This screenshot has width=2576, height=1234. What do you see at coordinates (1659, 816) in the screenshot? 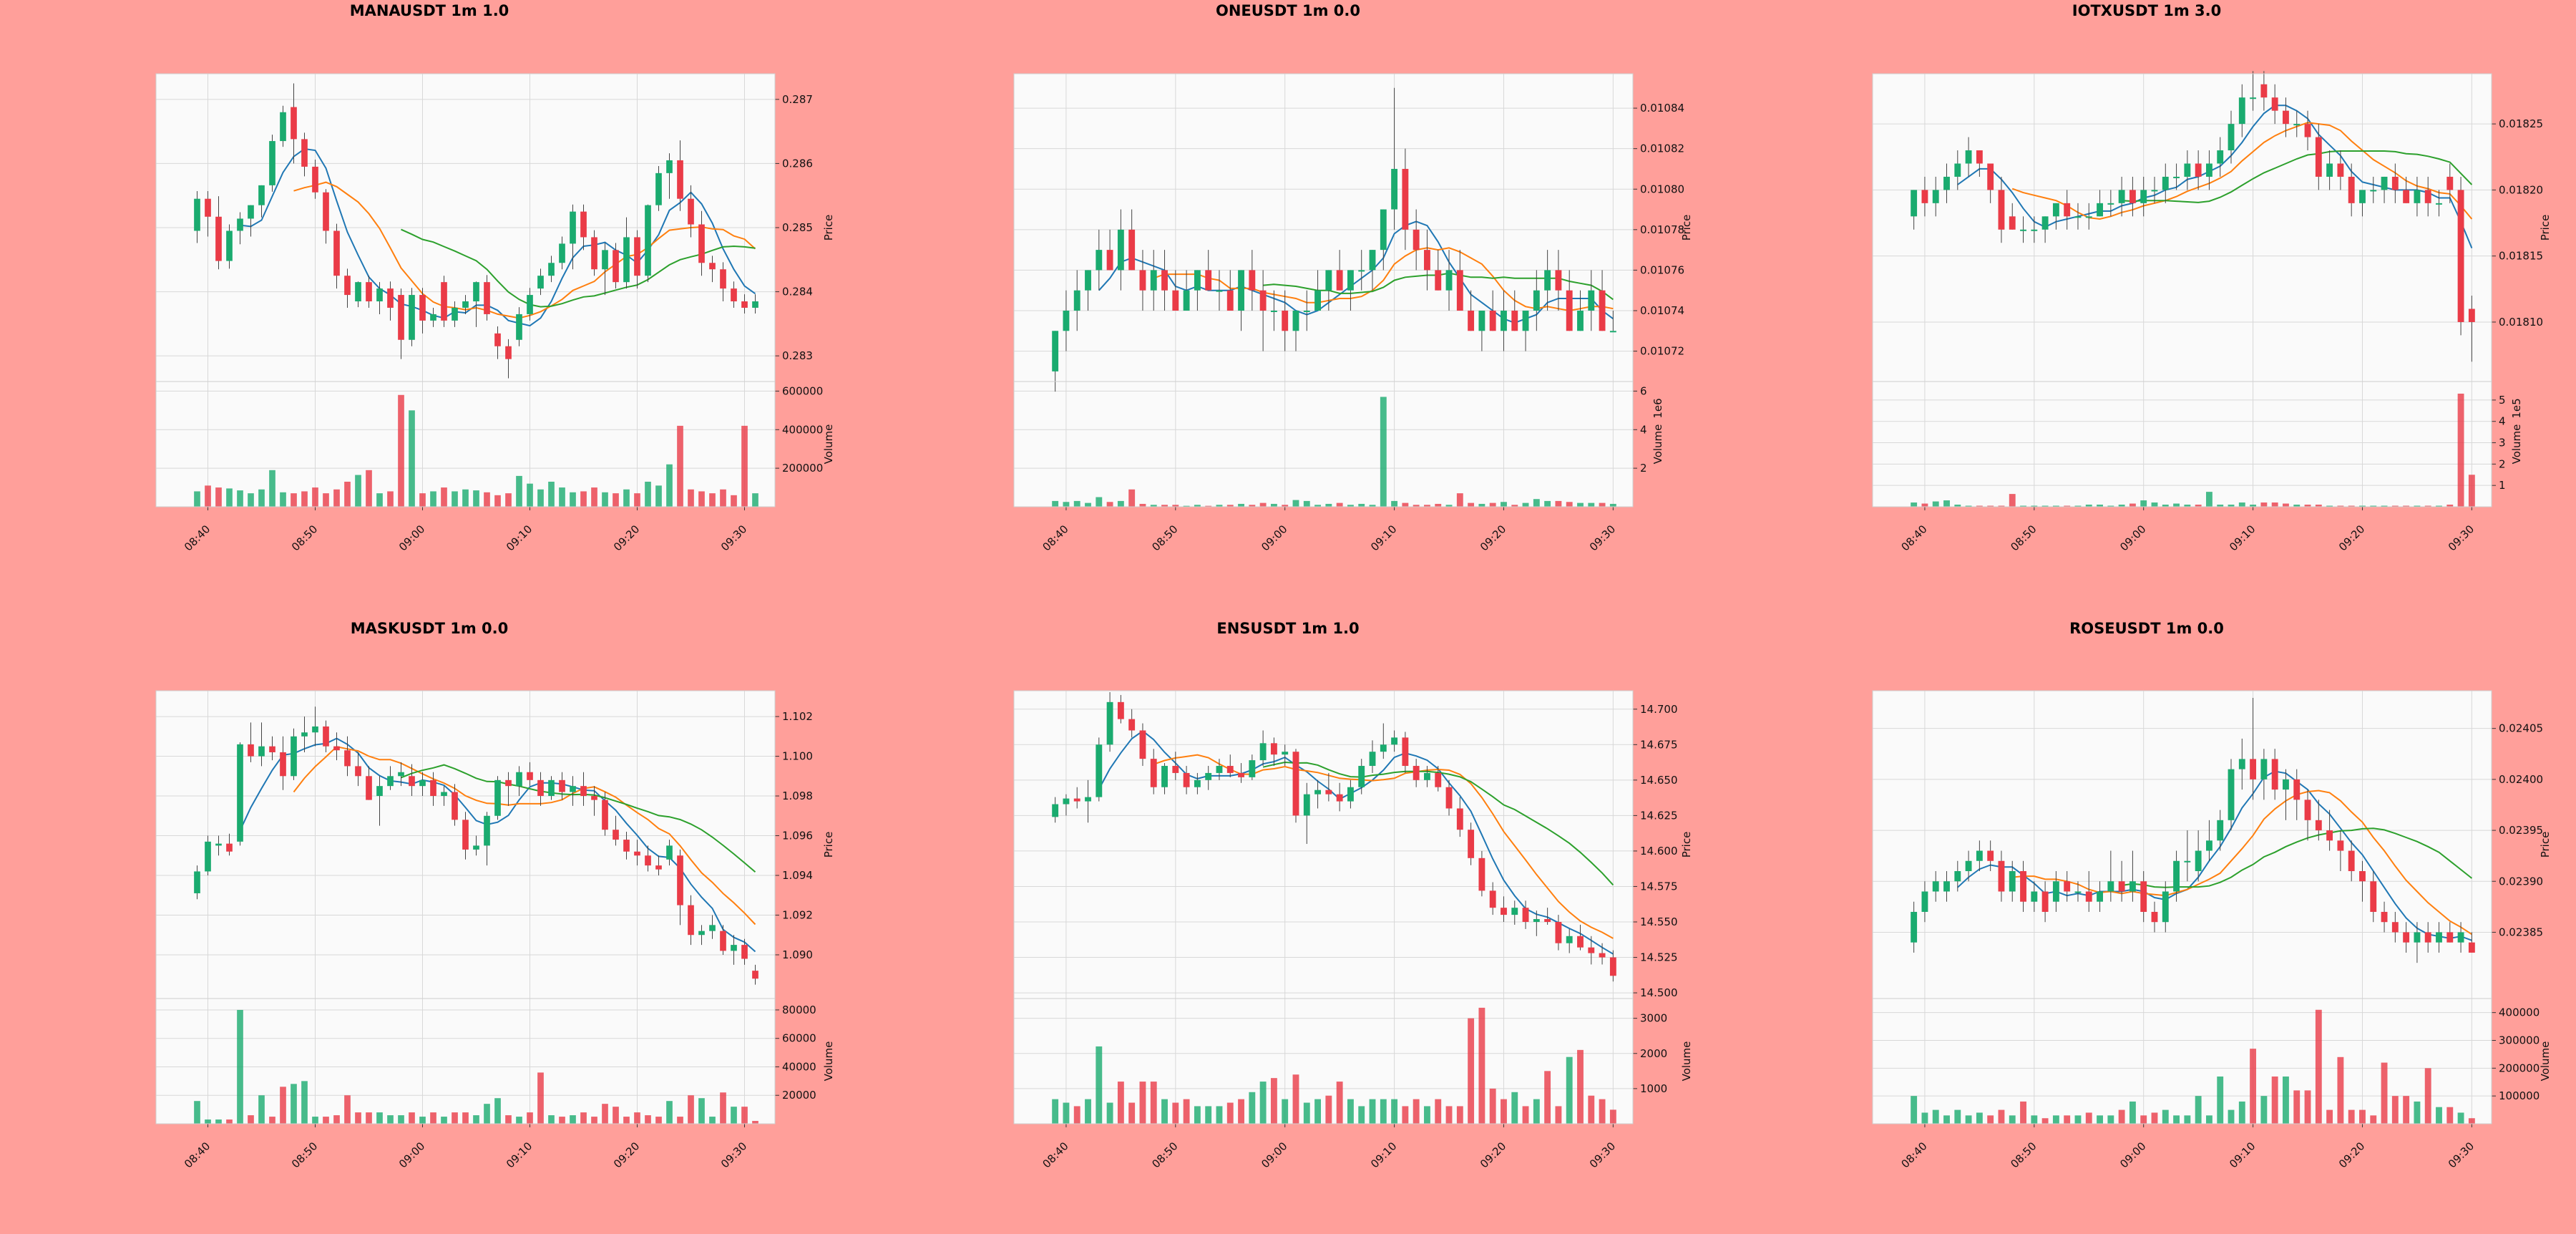
I see `price-tick-label: 14.625` at bounding box center [1659, 816].